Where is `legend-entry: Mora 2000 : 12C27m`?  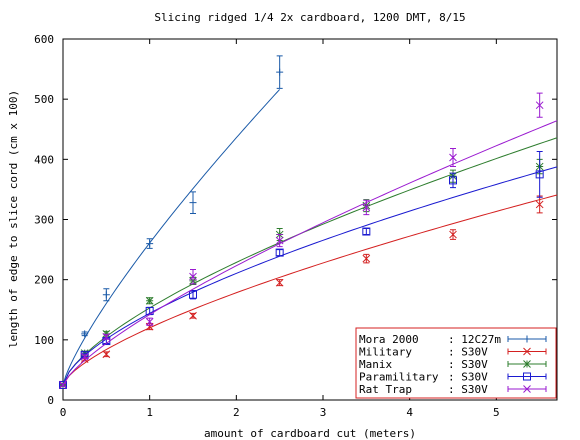 legend-entry: Mora 2000 : 12C27m is located at coordinates (453, 339).